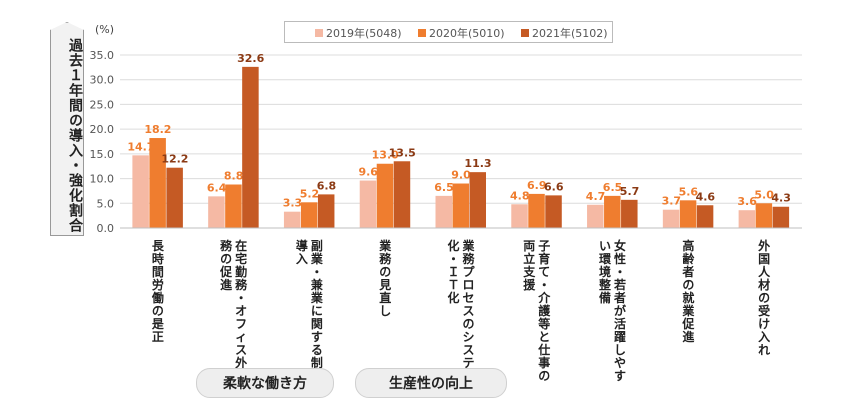  Describe the element at coordinates (102, 80) in the screenshot. I see `y-tick-label: 30.0` at that location.